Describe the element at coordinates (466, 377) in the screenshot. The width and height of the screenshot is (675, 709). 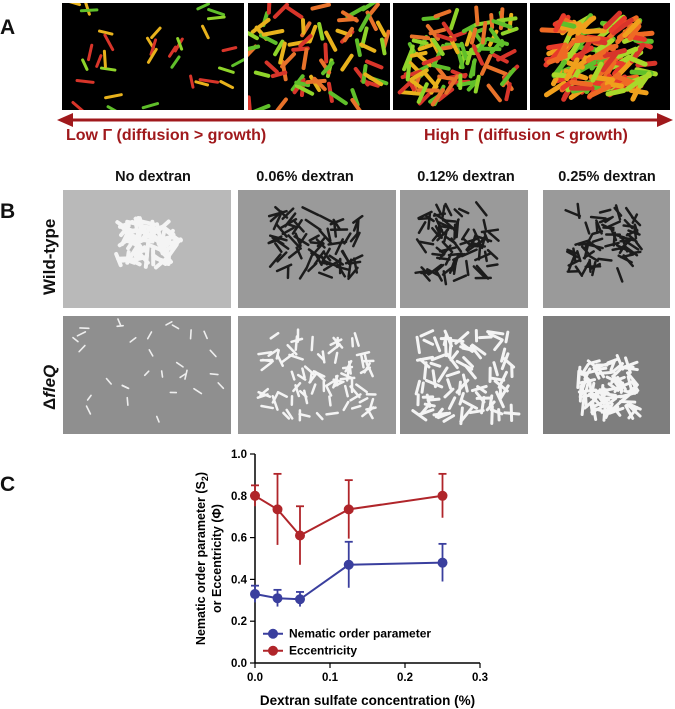
I see `micrograph-cells` at that location.